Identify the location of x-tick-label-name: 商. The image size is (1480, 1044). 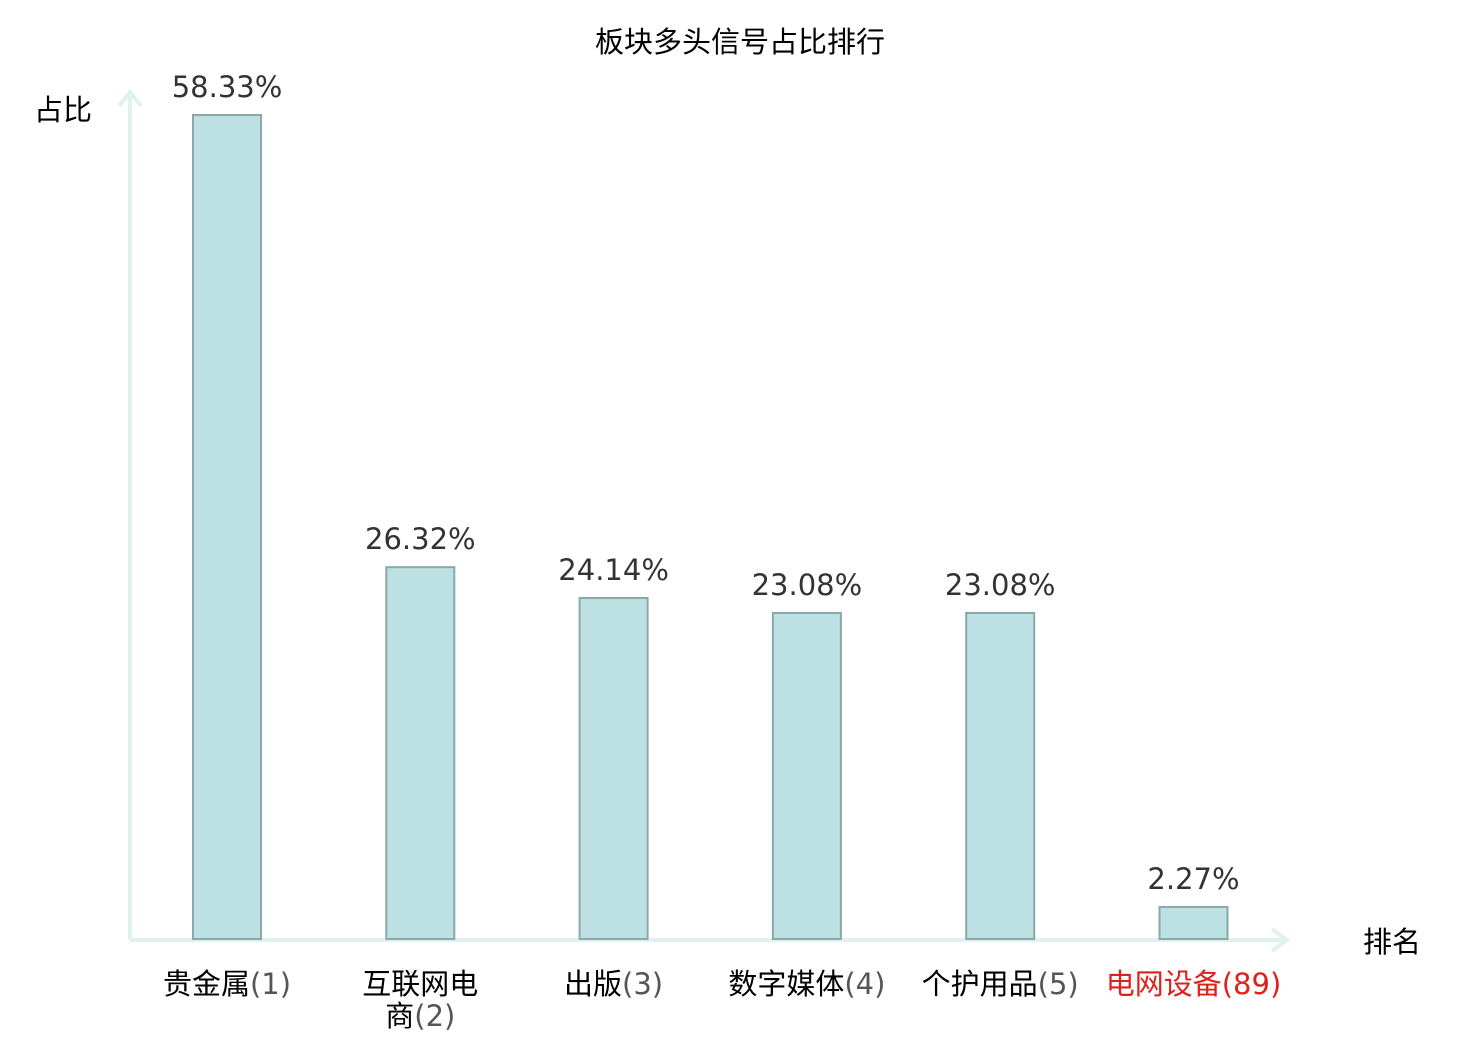
(399, 1016).